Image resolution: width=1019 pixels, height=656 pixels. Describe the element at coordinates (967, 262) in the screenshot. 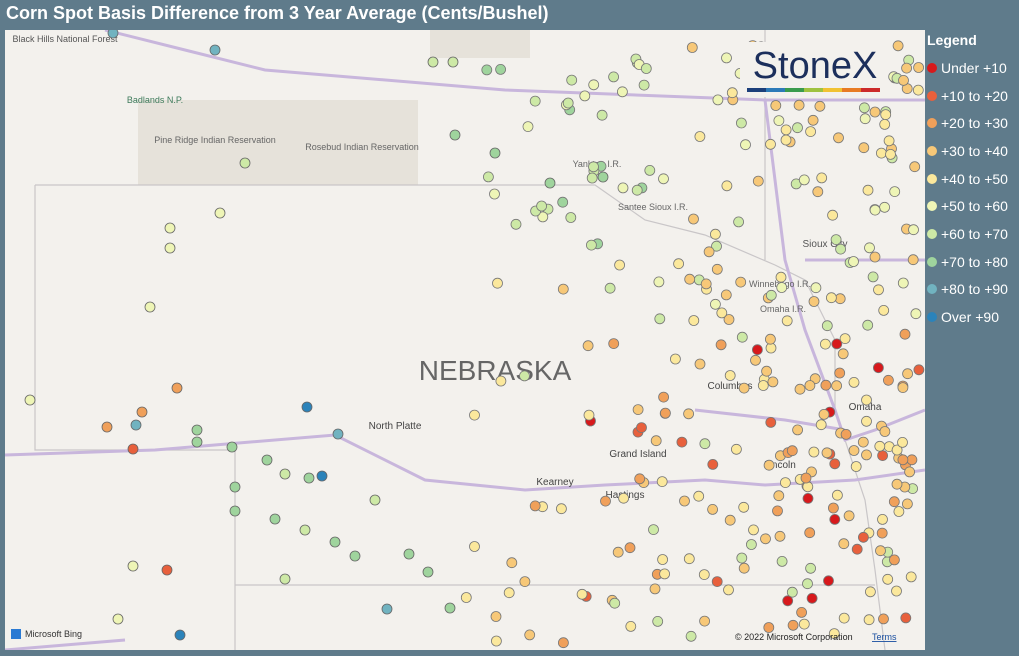

I see `legend-item: +70 to +80` at that location.